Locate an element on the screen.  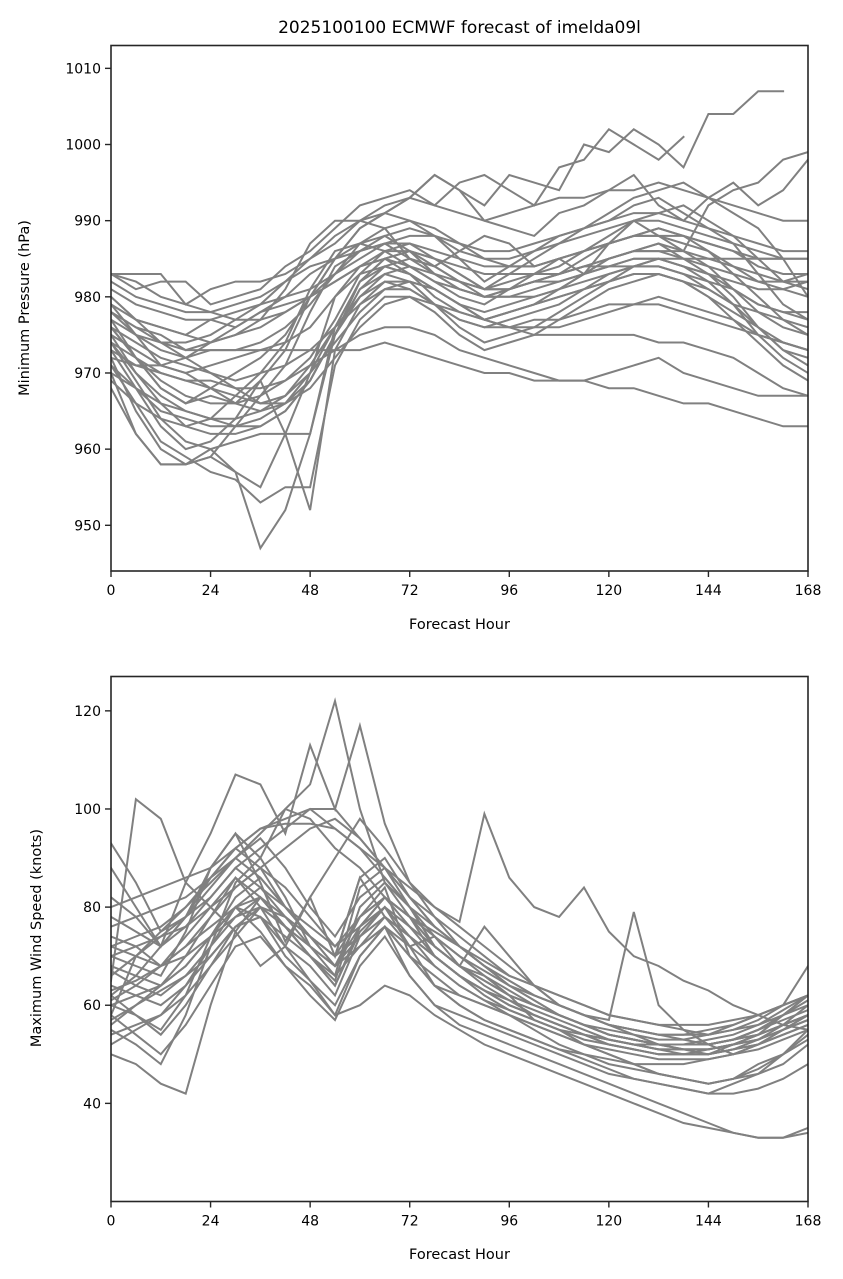
pressure-x-tick-label: 48 is located at coordinates (310, 591).